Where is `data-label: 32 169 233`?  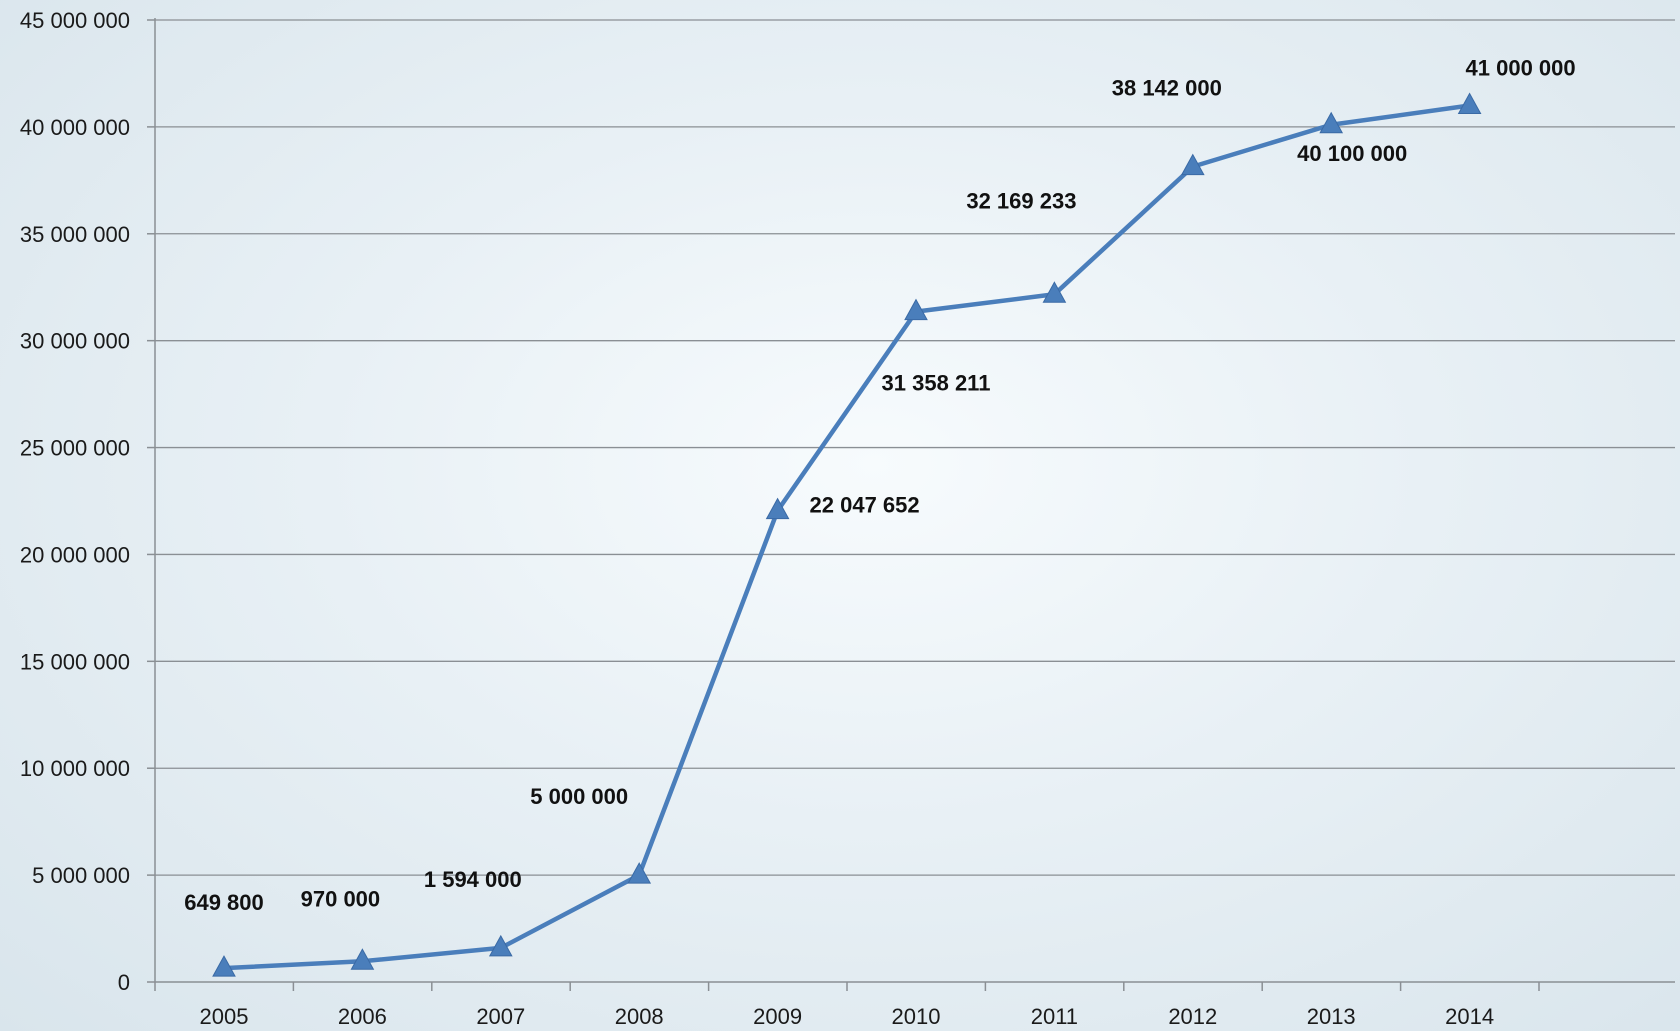
data-label: 32 169 233 is located at coordinates (1021, 200).